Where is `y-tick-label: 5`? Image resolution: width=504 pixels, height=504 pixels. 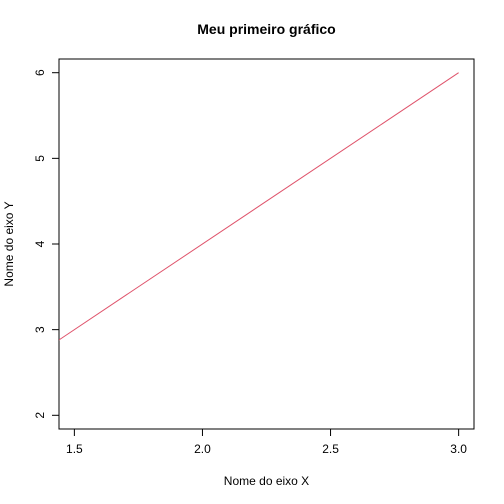 y-tick-label: 5 is located at coordinates (40, 158).